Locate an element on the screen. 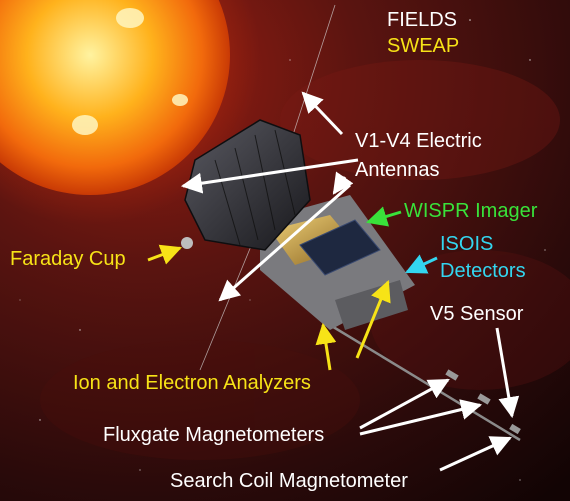 The width and height of the screenshot is (570, 501). label-faraday-cup: Faraday Cup is located at coordinates (68, 259).